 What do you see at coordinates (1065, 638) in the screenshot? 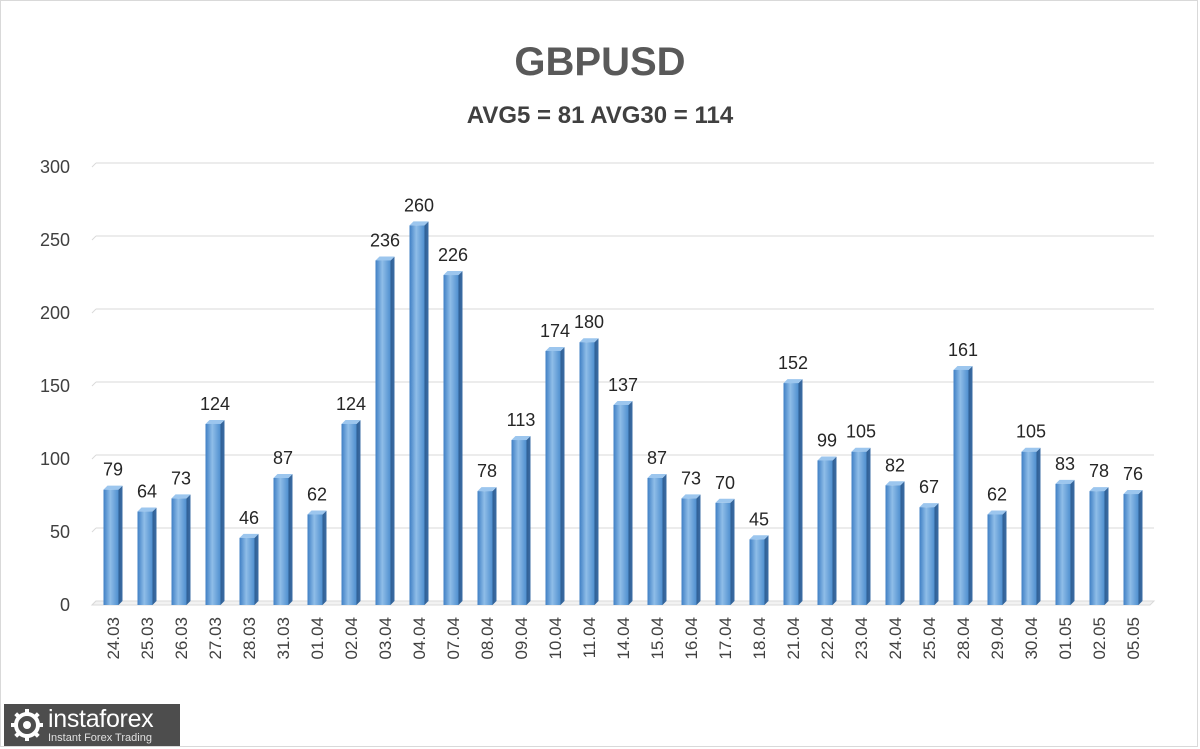
I see `x-tick-label: 01.05` at bounding box center [1065, 638].